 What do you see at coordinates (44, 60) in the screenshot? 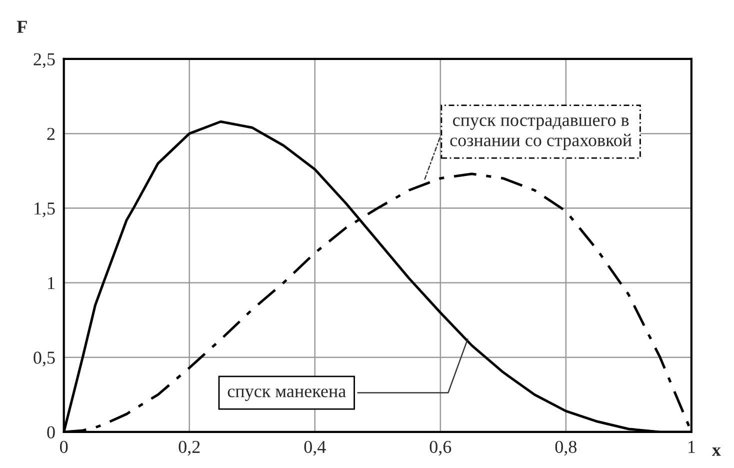
I see `y-tick-label: 2,5` at bounding box center [44, 60].